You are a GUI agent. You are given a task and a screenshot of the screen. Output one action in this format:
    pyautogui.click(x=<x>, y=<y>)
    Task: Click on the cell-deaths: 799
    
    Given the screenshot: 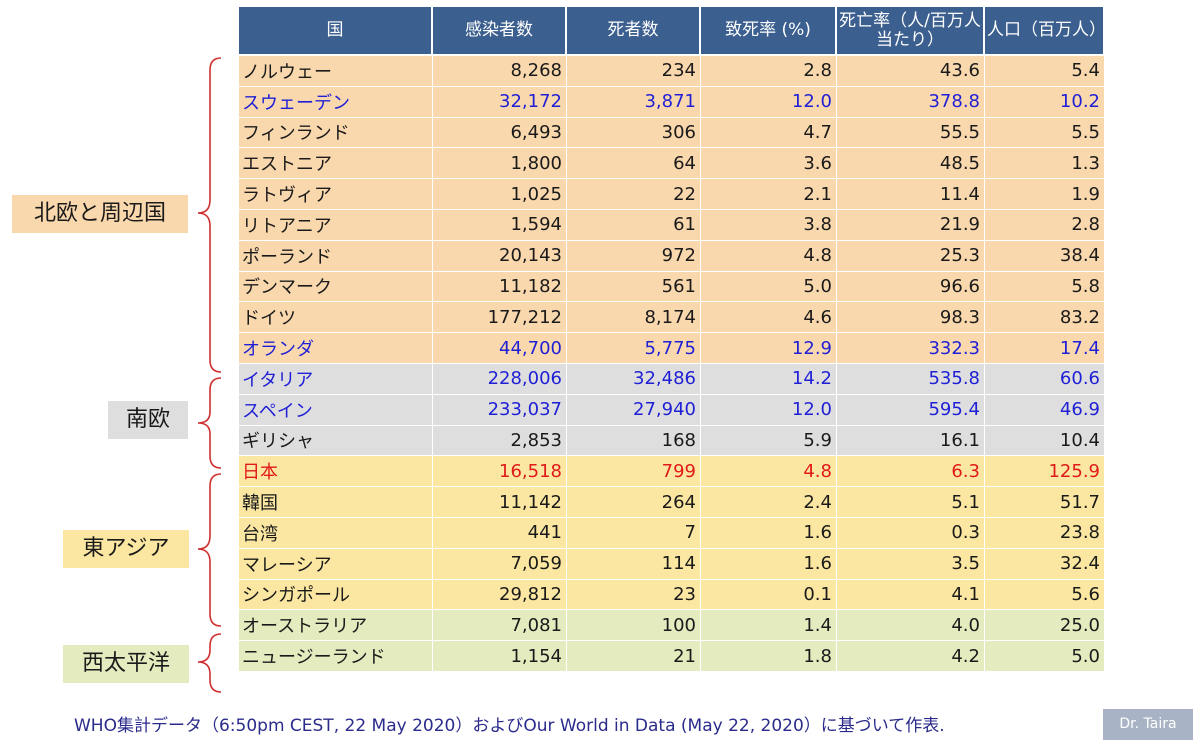 What is the action you would take?
    pyautogui.click(x=634, y=472)
    